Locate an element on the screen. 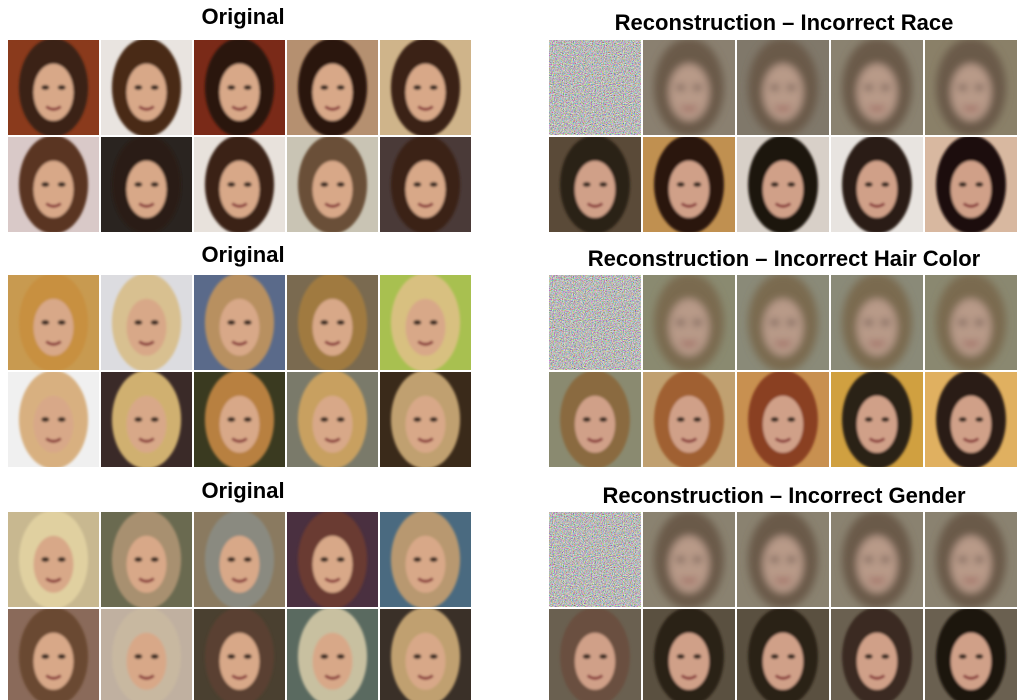 The height and width of the screenshot is (700, 1028). panel-title: Reconstruction – Incorrect Hair Color is located at coordinates (784, 258).